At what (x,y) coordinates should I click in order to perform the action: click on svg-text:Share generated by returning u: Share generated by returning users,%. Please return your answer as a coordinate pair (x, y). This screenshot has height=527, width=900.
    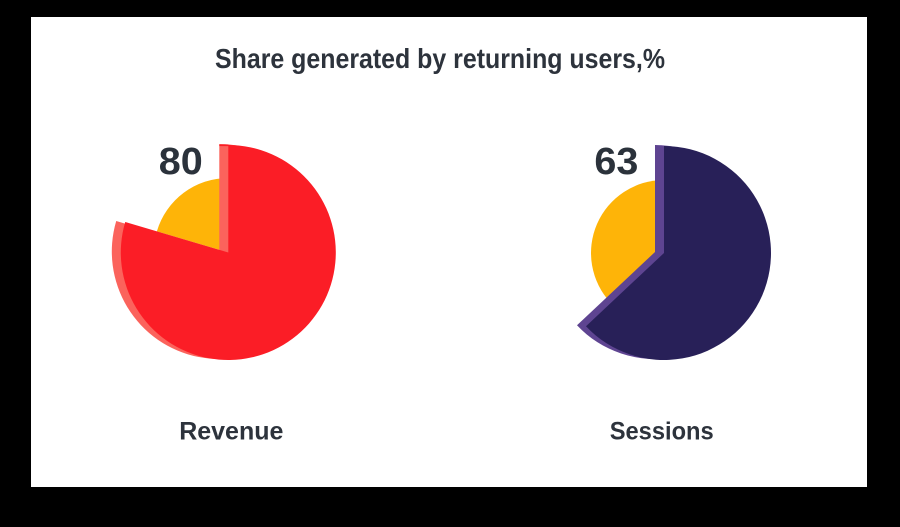
    Looking at the image, I should click on (440, 58).